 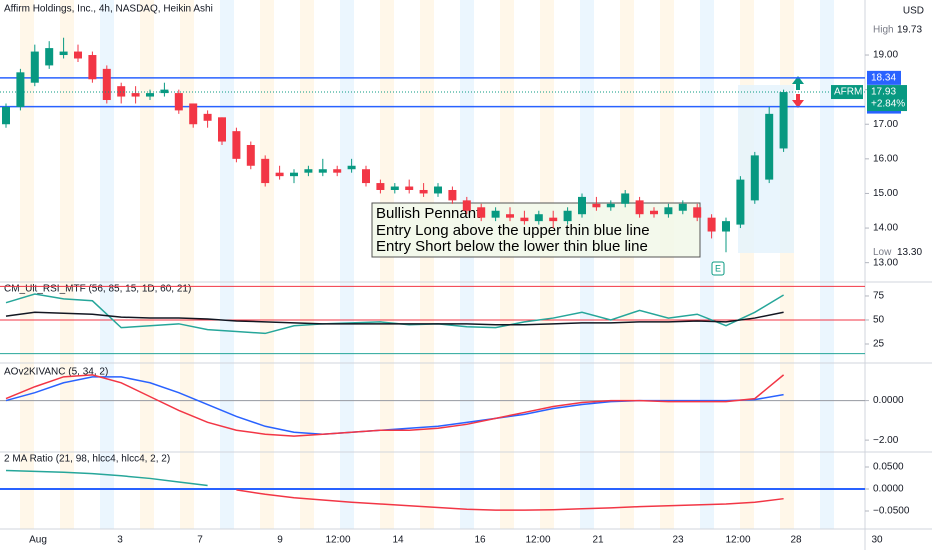 What do you see at coordinates (480, 540) in the screenshot?
I see `x-tick-label: 16` at bounding box center [480, 540].